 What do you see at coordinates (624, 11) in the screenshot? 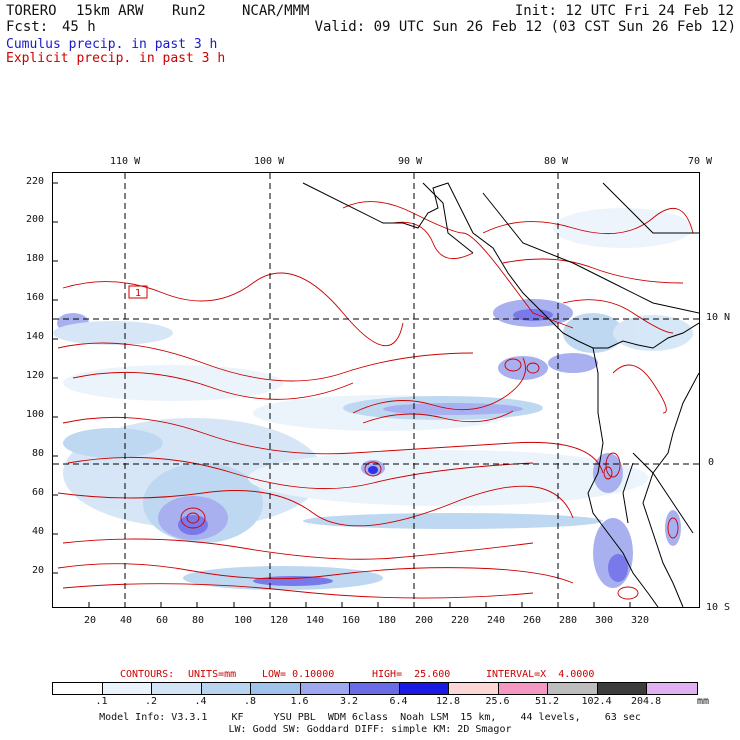
I see `init-time: Init: 12 UTC Fri 24 Feb 12` at bounding box center [624, 11].